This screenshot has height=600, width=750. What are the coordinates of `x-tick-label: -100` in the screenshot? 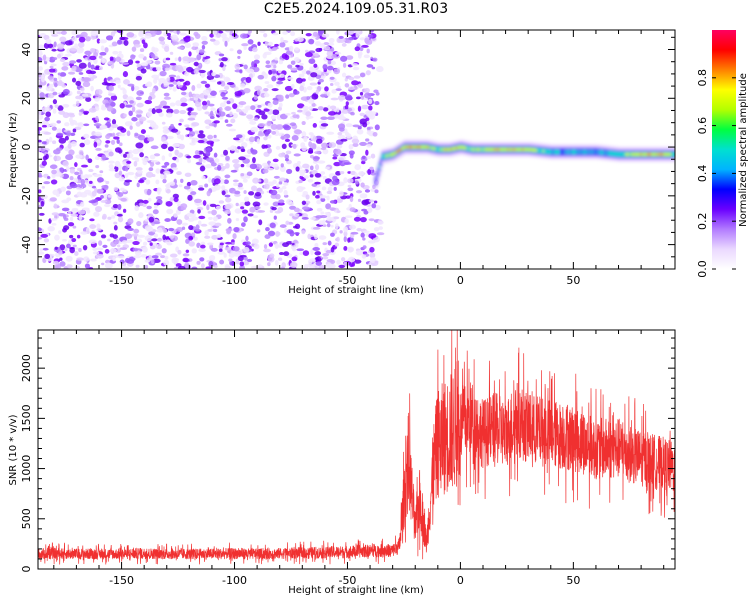 It's located at (234, 280).